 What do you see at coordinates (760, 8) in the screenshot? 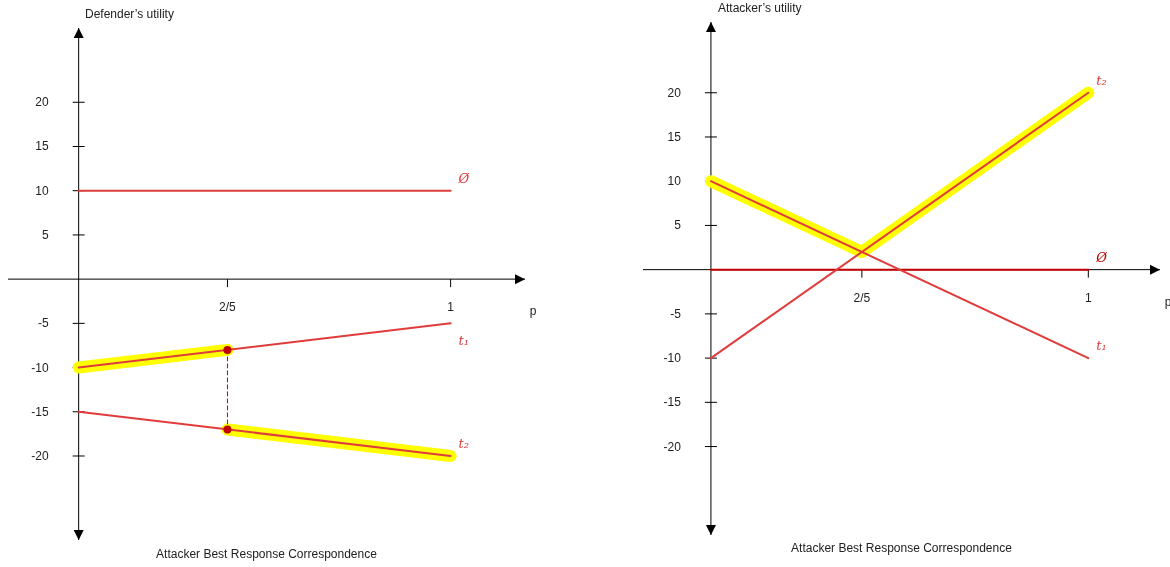
I see `y-axis-title: Attacker’s utility` at bounding box center [760, 8].